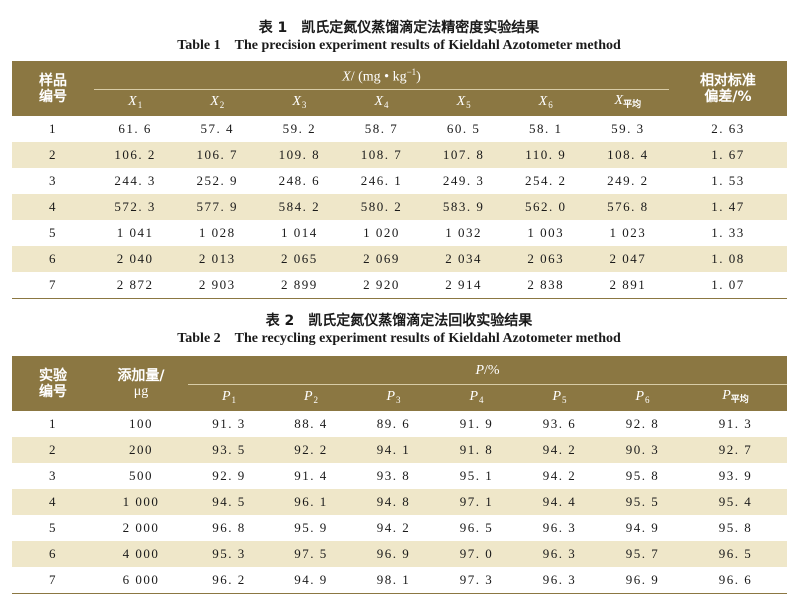  Describe the element at coordinates (476, 580) in the screenshot. I see `table-cell: 97. 3` at that location.